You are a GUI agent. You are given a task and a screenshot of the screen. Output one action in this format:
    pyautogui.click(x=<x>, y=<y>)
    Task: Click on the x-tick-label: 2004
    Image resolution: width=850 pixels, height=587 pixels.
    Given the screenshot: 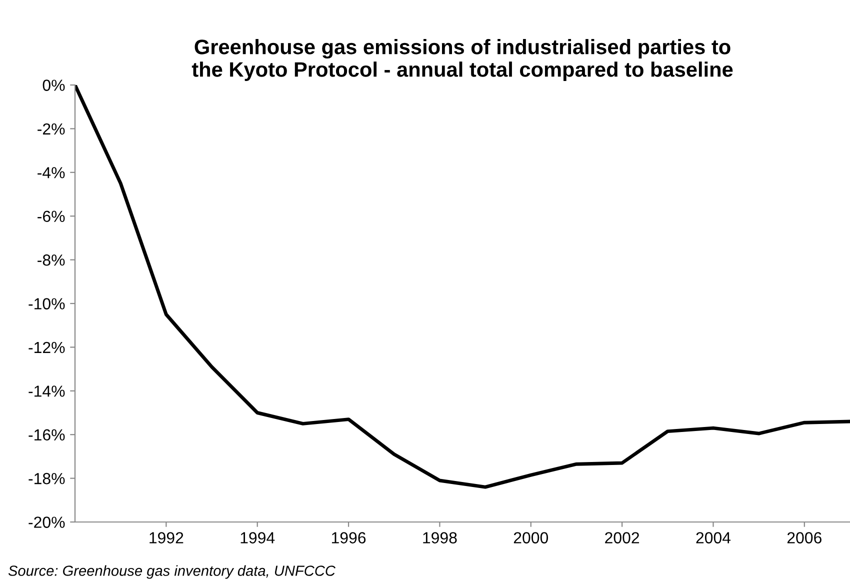 What is the action you would take?
    pyautogui.click(x=713, y=538)
    